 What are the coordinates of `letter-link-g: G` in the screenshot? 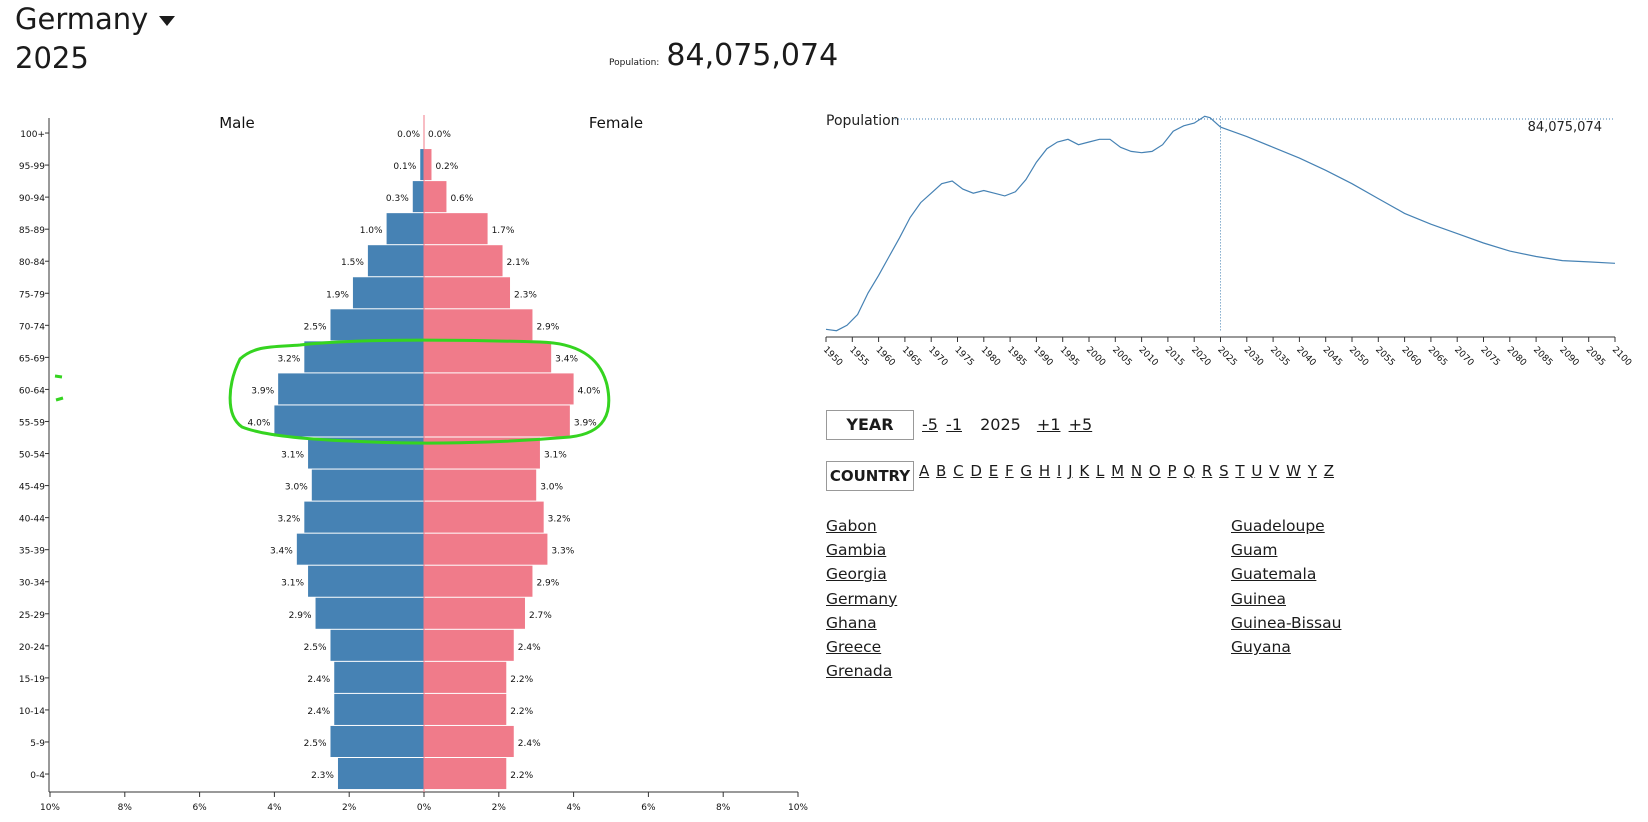 It's located at (1026, 471).